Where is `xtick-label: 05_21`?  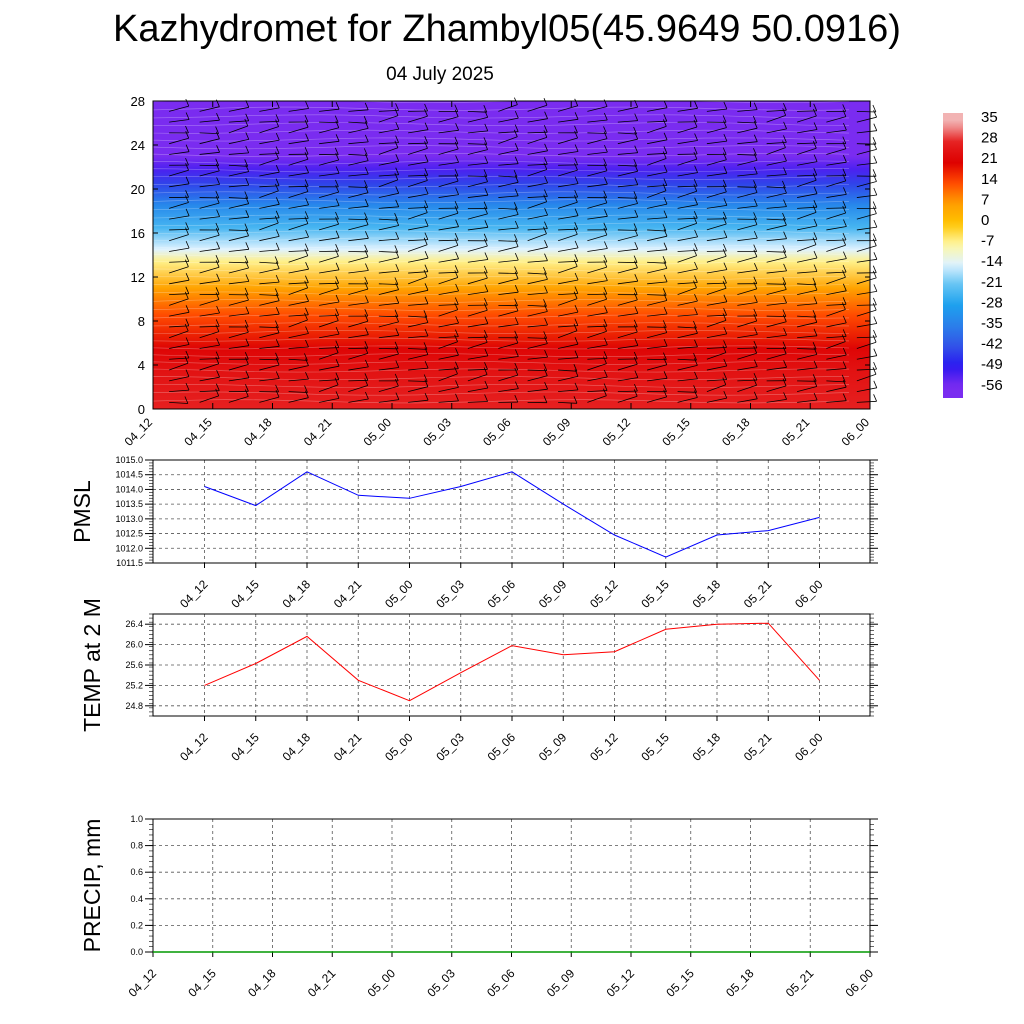 xtick-label: 05_21 is located at coordinates (758, 747).